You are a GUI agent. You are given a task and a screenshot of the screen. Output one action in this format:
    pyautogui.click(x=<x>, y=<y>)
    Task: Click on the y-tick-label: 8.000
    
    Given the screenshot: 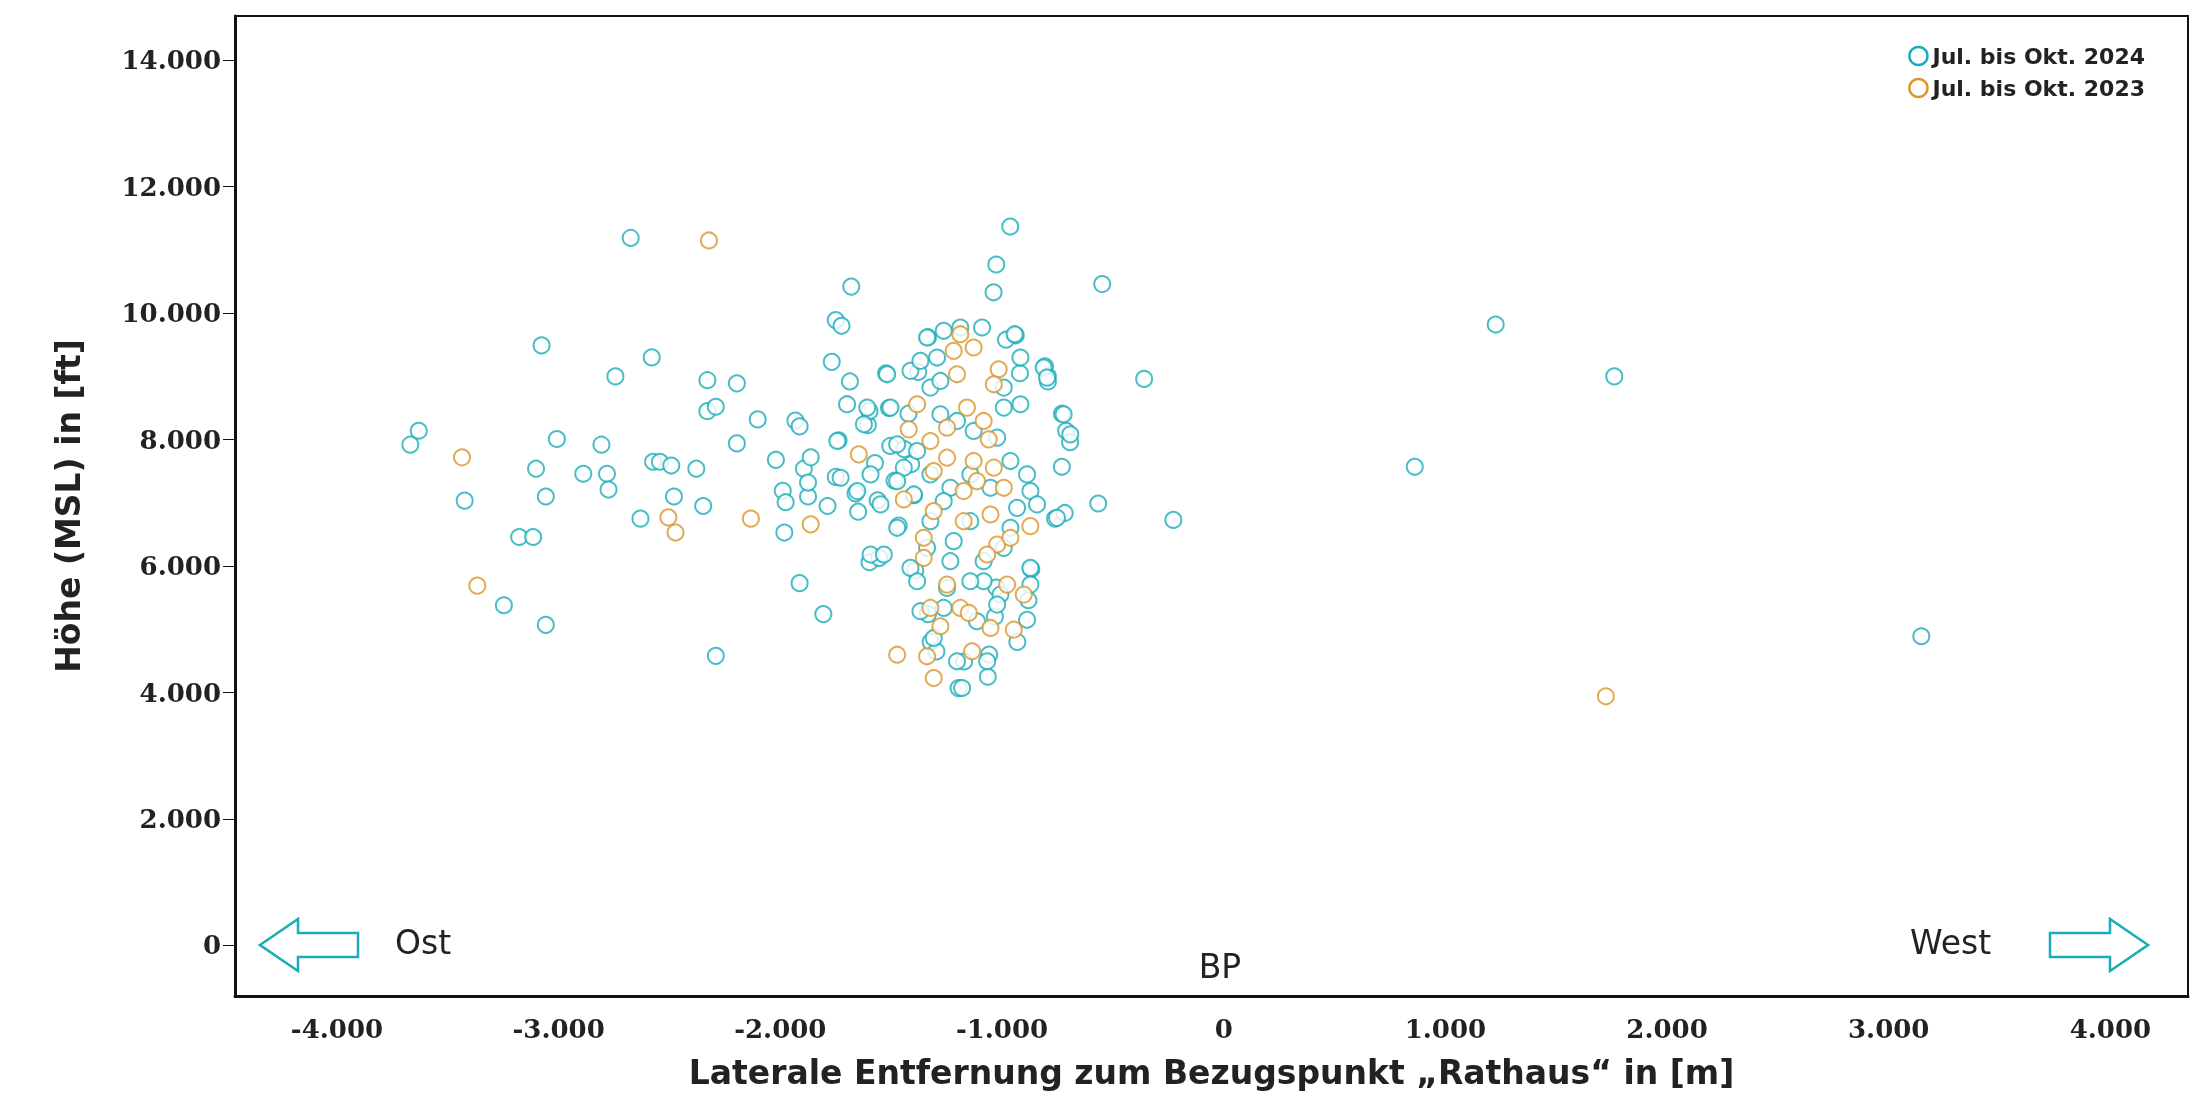 What is the action you would take?
    pyautogui.click(x=180, y=439)
    